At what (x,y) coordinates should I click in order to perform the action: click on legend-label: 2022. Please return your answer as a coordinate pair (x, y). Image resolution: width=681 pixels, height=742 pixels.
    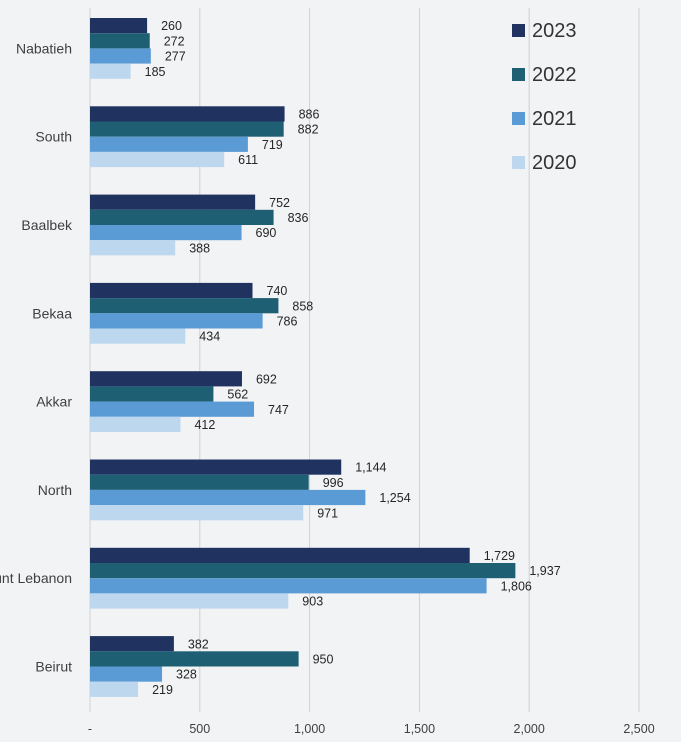
    Looking at the image, I should click on (554, 75).